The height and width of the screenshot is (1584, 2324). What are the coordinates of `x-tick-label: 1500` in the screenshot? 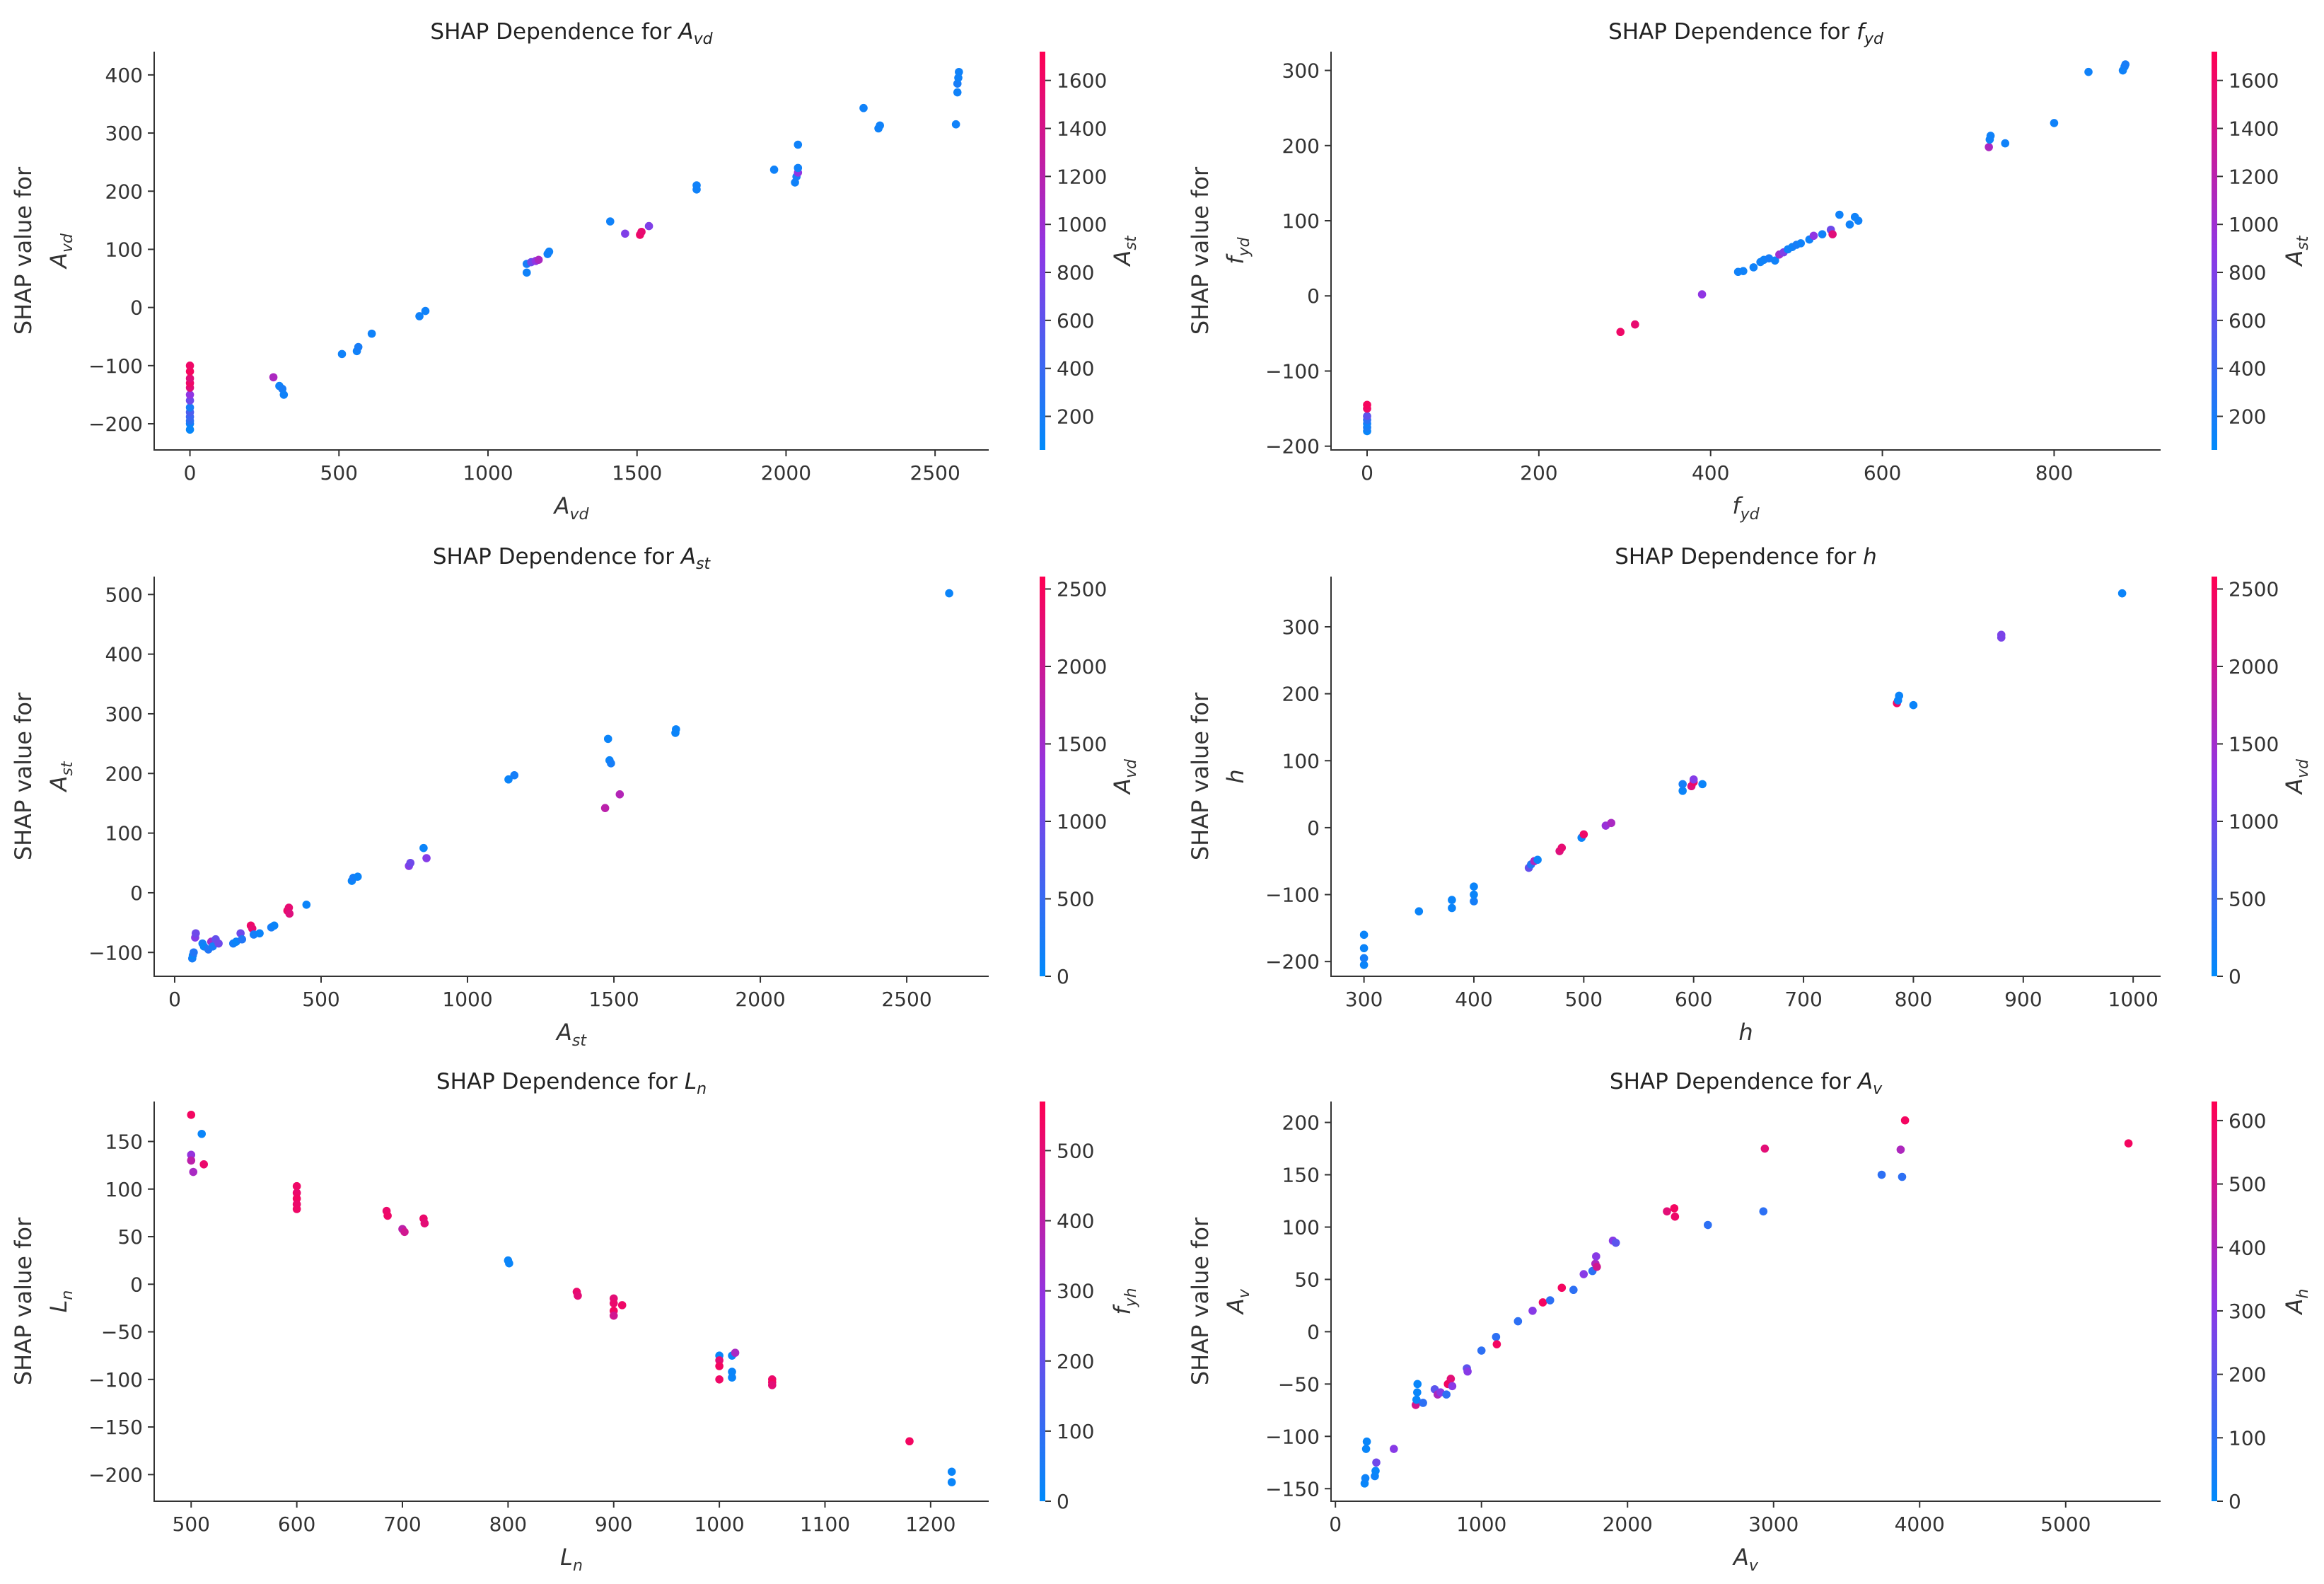 It's located at (637, 473).